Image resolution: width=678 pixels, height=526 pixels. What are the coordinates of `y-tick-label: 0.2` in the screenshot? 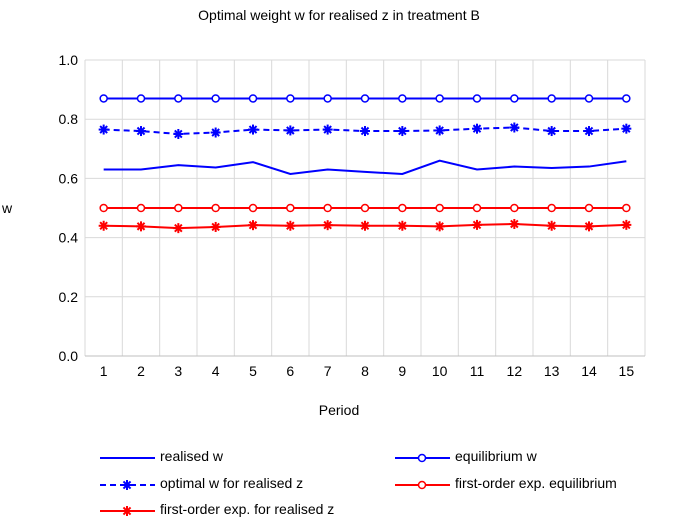 It's located at (69, 297).